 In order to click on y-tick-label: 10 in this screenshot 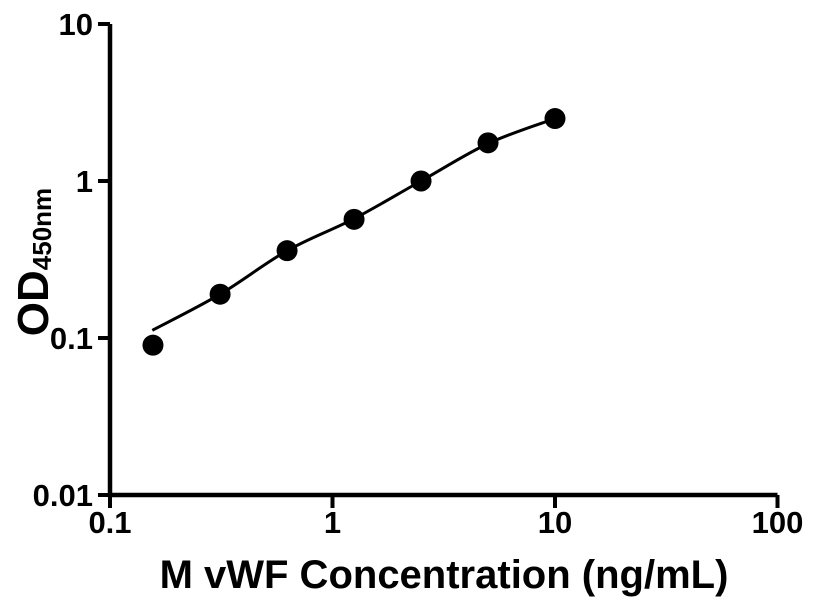, I will do `click(76, 24)`.